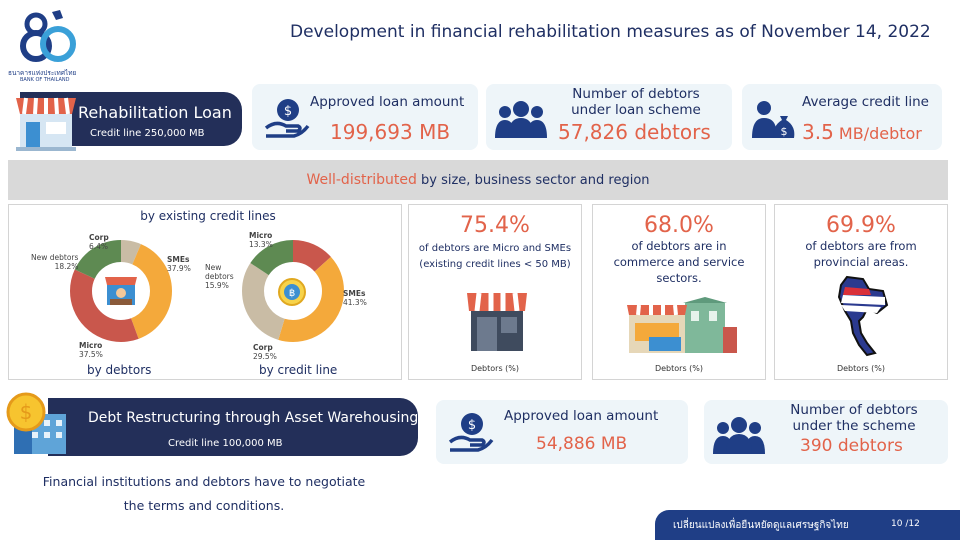  I want to click on stat3-pct: 69.9%, so click(861, 225).